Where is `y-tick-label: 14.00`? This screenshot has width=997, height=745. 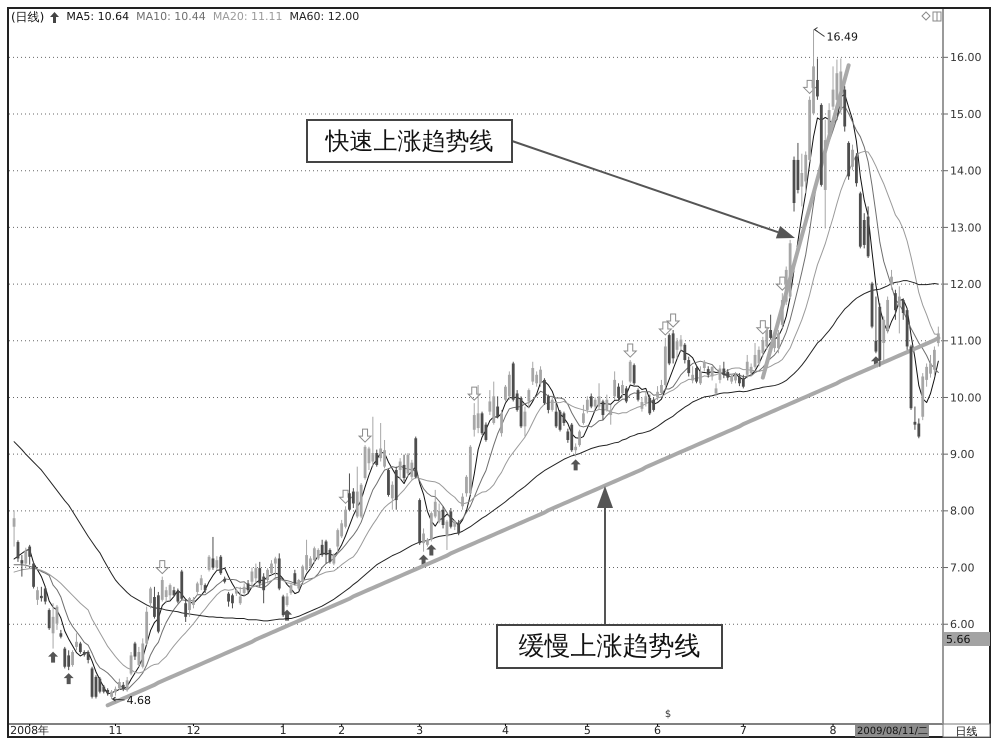 y-tick-label: 14.00 is located at coordinates (966, 171).